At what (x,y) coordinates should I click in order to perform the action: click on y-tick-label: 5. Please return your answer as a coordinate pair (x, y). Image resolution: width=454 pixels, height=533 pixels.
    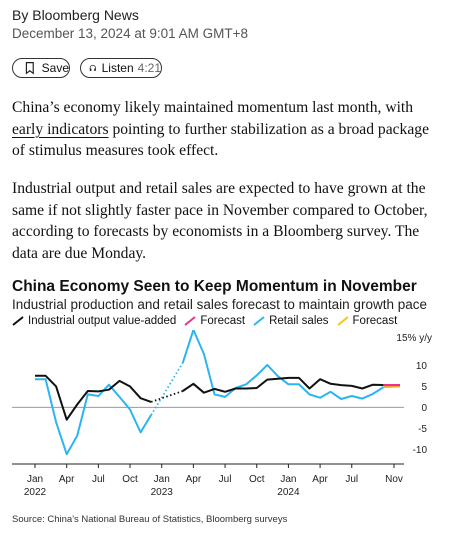
    Looking at the image, I should click on (424, 387).